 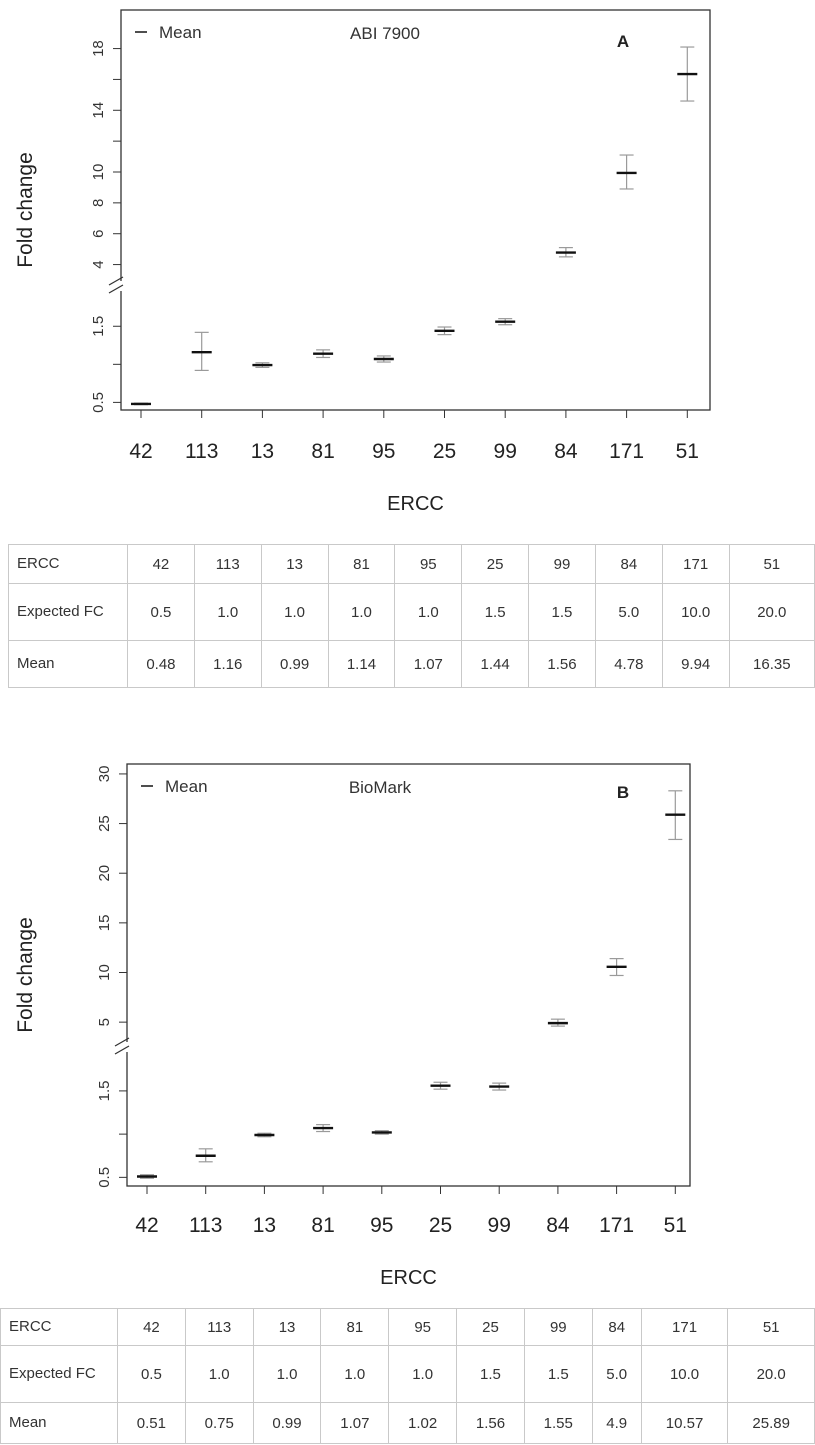 What do you see at coordinates (68, 564) in the screenshot?
I see `row-label: ERCC` at bounding box center [68, 564].